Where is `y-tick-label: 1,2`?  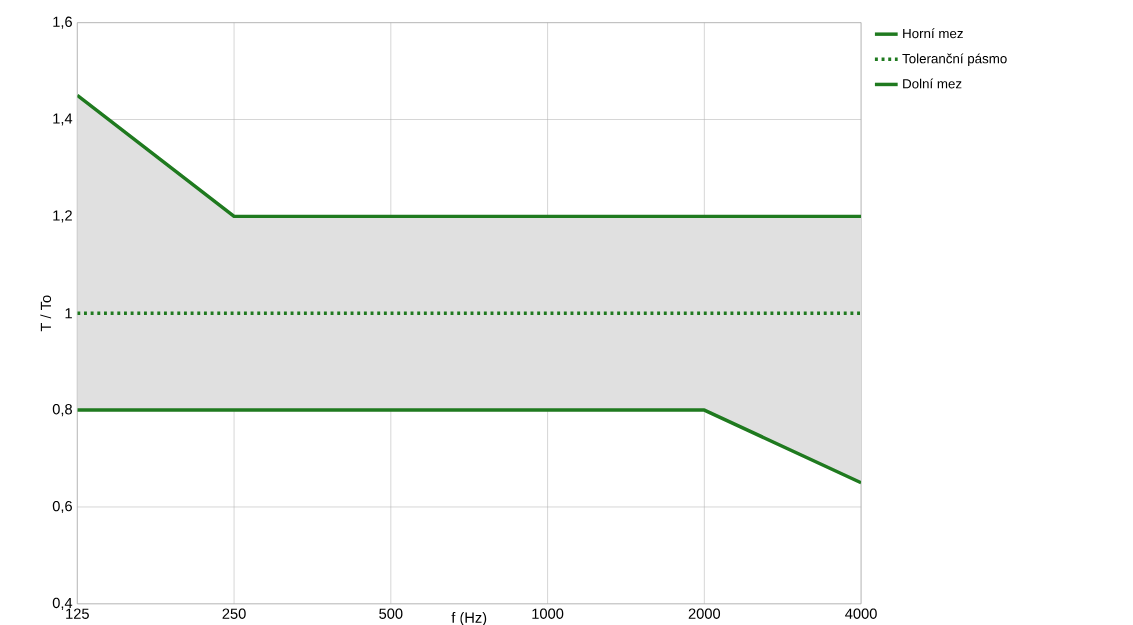
y-tick-label: 1,2 is located at coordinates (62, 216).